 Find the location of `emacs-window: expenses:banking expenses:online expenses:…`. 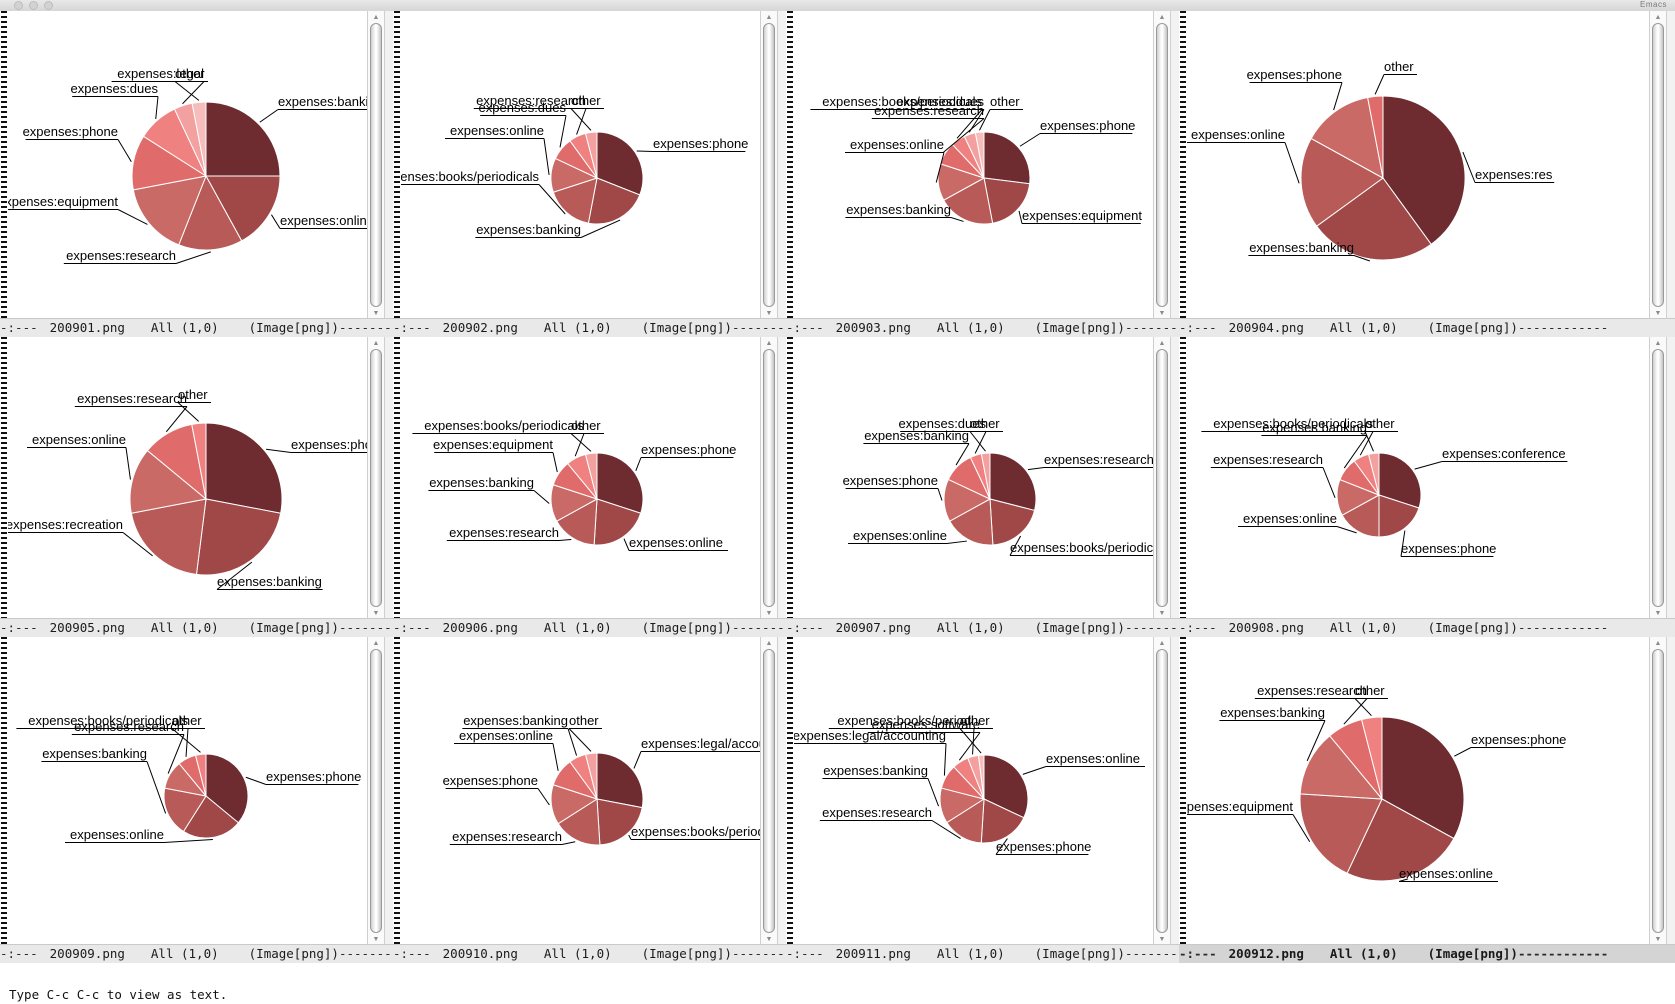

emacs-window: expenses:banking expenses:online expenses:… is located at coordinates (196, 174).